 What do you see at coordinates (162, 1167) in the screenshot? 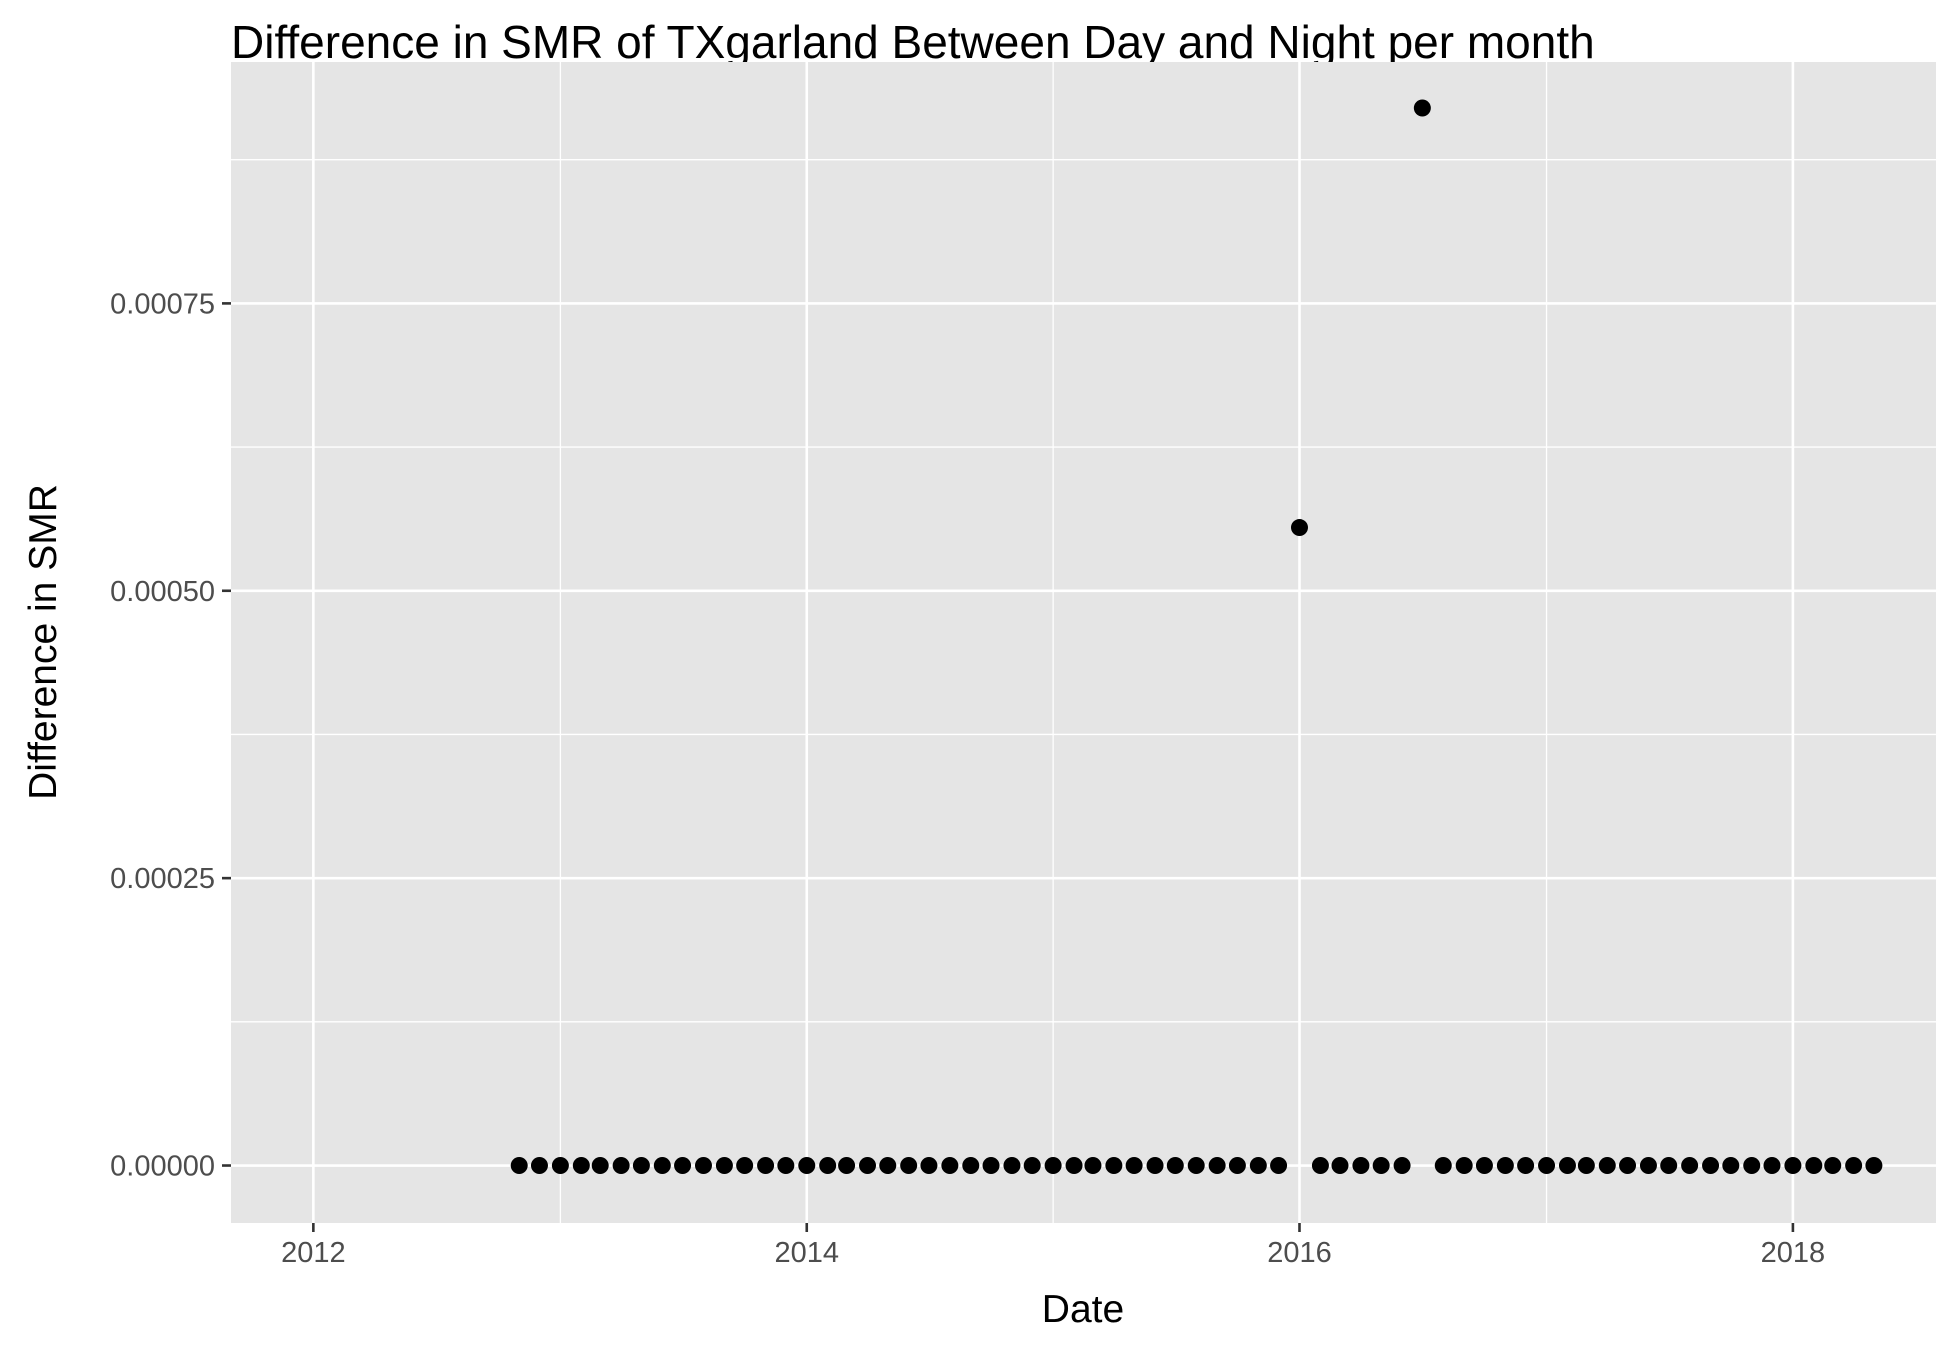
I see `y-tick-label: 0.00000` at bounding box center [162, 1167].